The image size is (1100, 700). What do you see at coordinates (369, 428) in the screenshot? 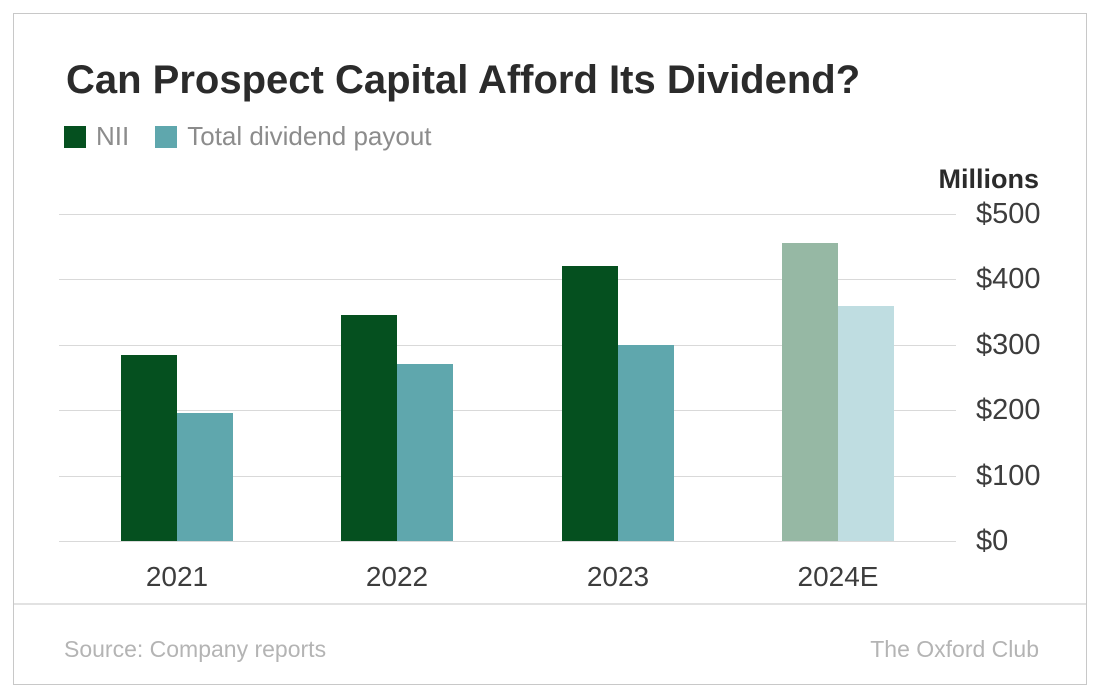
I see `bar-nii-2022` at bounding box center [369, 428].